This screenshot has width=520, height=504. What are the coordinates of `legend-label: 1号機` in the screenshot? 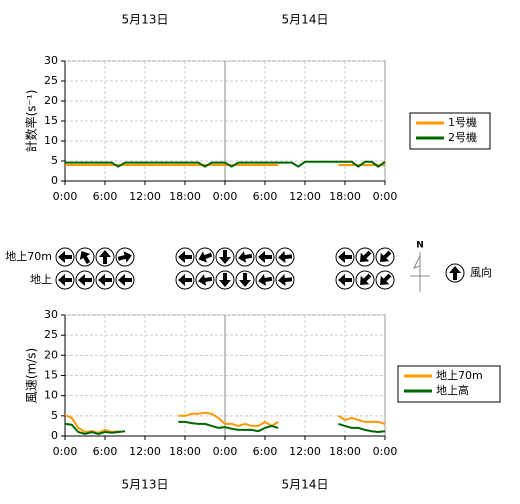 It's located at (462, 122).